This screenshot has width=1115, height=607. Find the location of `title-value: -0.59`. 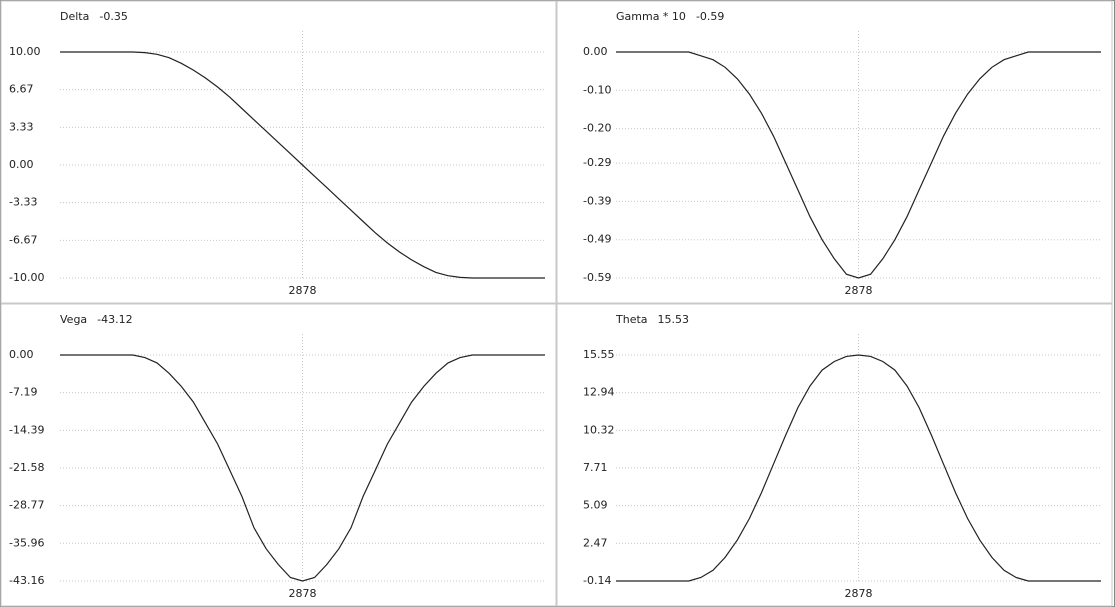

title-value: -0.59 is located at coordinates (710, 16).